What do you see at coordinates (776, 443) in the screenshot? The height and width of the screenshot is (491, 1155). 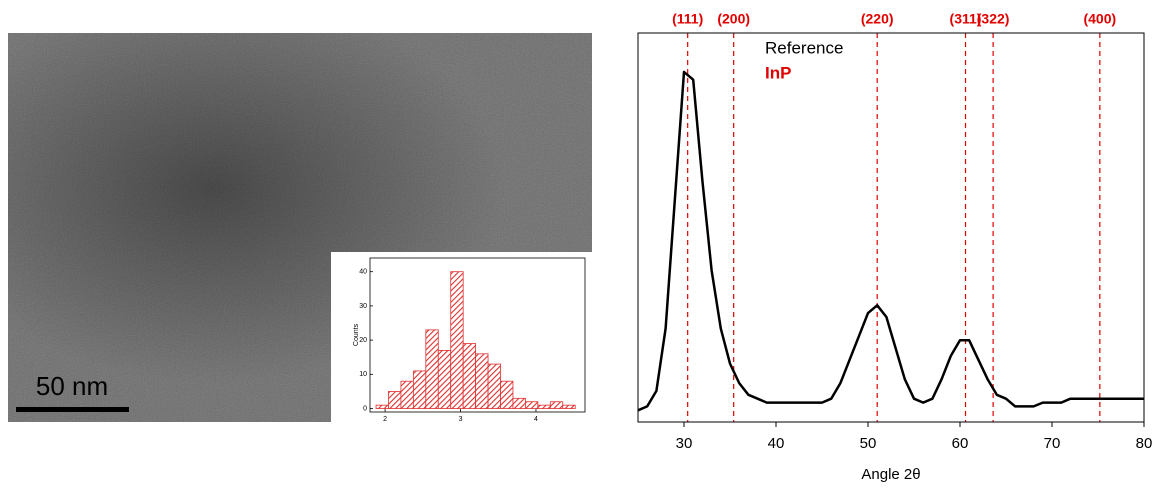 I see `x-tick-label: 40` at bounding box center [776, 443].